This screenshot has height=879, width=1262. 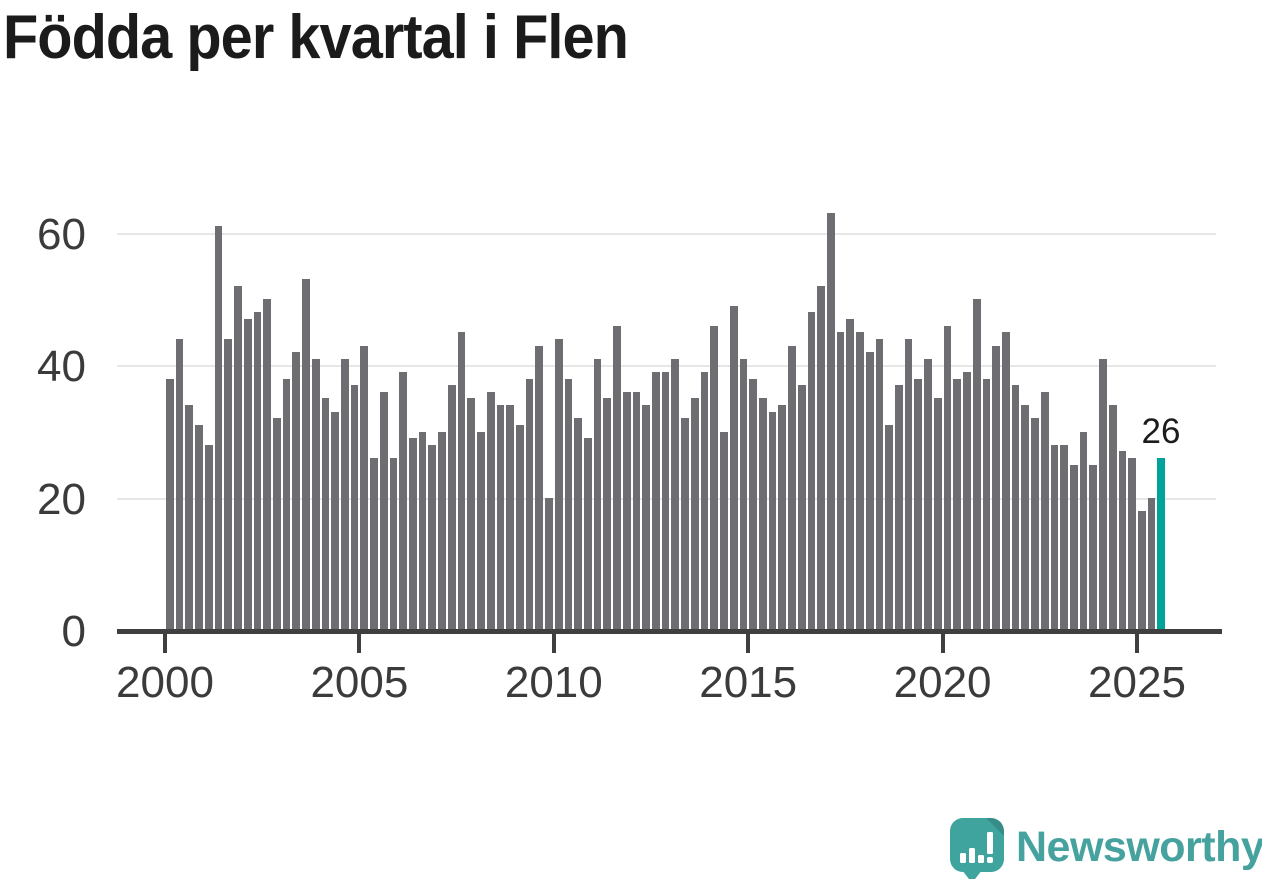 I want to click on newsworthy-speech-bubble-chart-icon, so click(x=977, y=845).